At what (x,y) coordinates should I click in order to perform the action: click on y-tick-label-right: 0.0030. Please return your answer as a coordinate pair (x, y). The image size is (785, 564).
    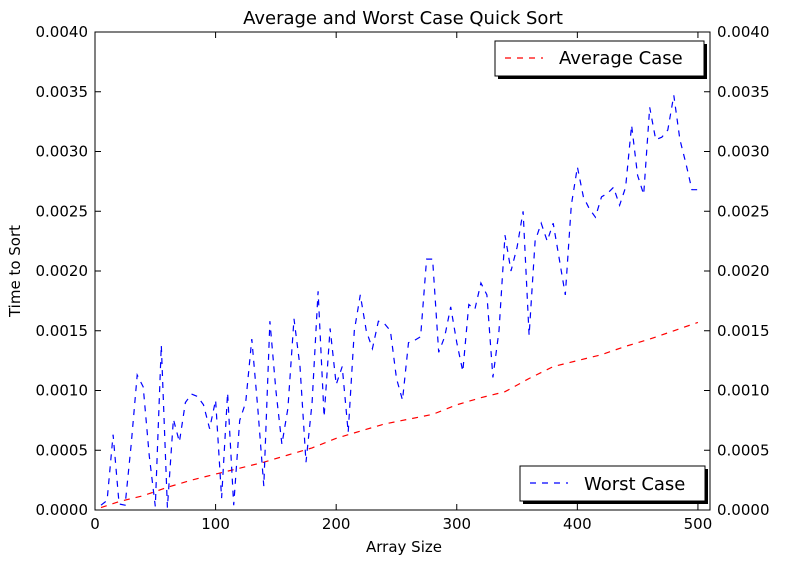
    Looking at the image, I should click on (743, 152).